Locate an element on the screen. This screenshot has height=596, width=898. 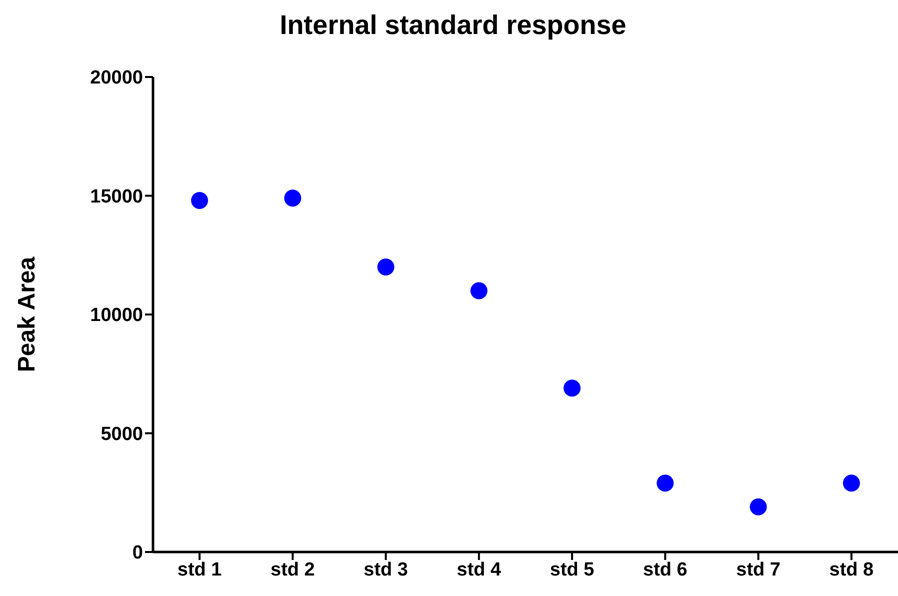
chart-title: Internal standard response is located at coordinates (453, 25).